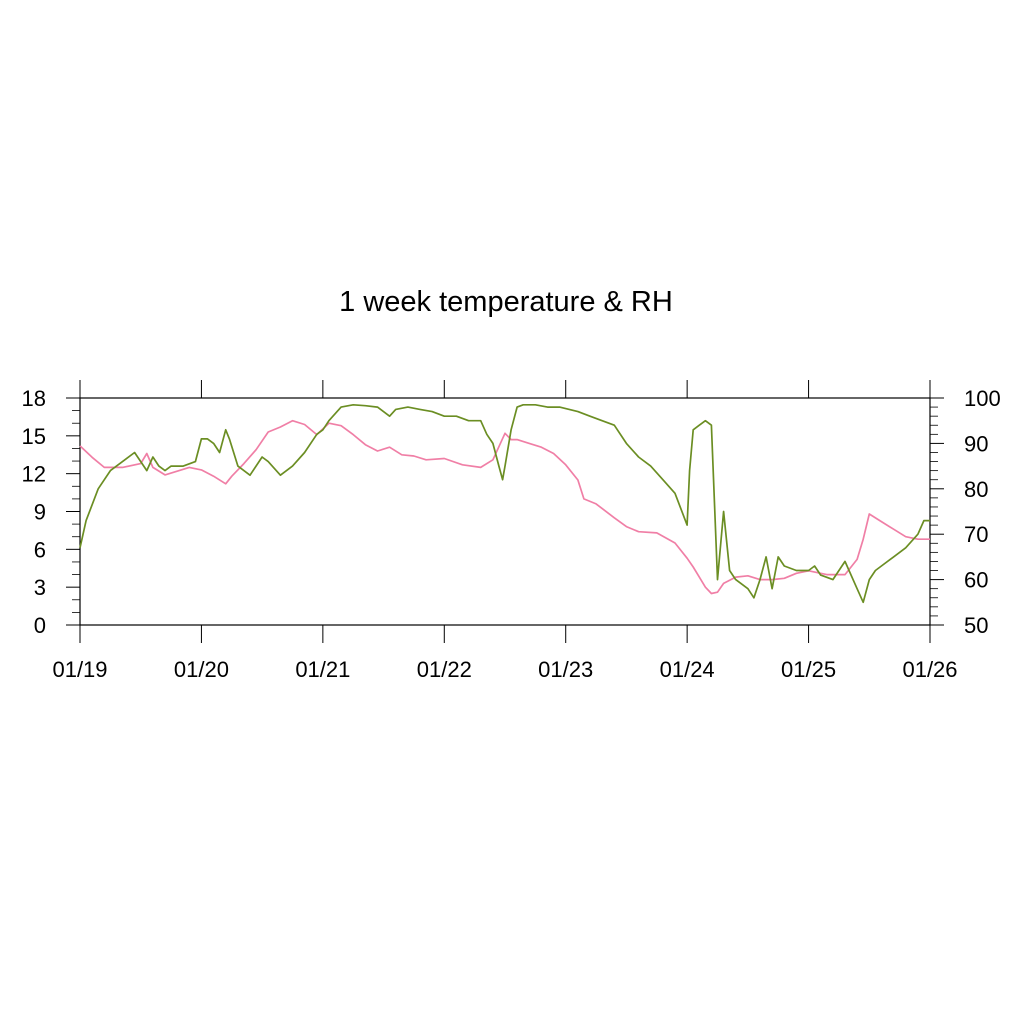  I want to click on y-right-tick-label: 80, so click(976, 489).